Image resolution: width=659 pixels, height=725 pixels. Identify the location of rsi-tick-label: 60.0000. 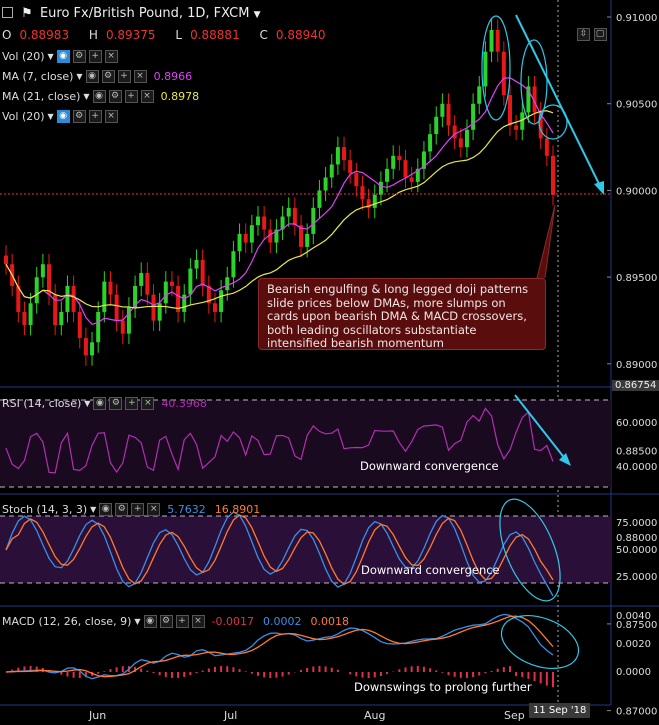
(636, 423).